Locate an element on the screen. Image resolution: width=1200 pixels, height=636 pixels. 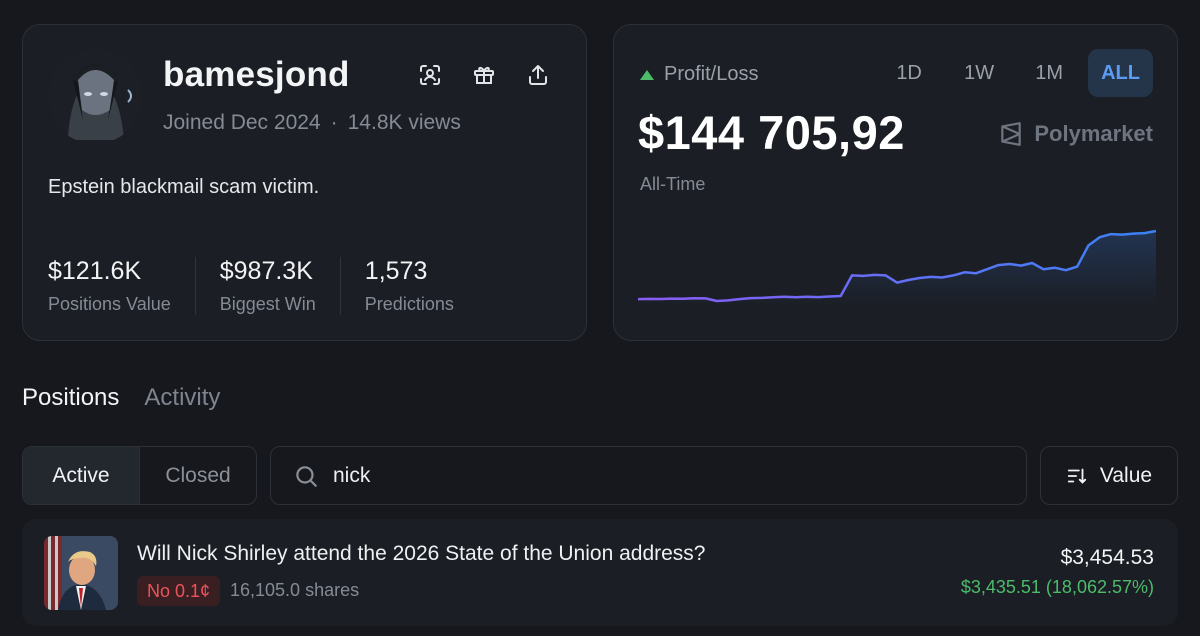
range-all: ALL is located at coordinates (1120, 73).